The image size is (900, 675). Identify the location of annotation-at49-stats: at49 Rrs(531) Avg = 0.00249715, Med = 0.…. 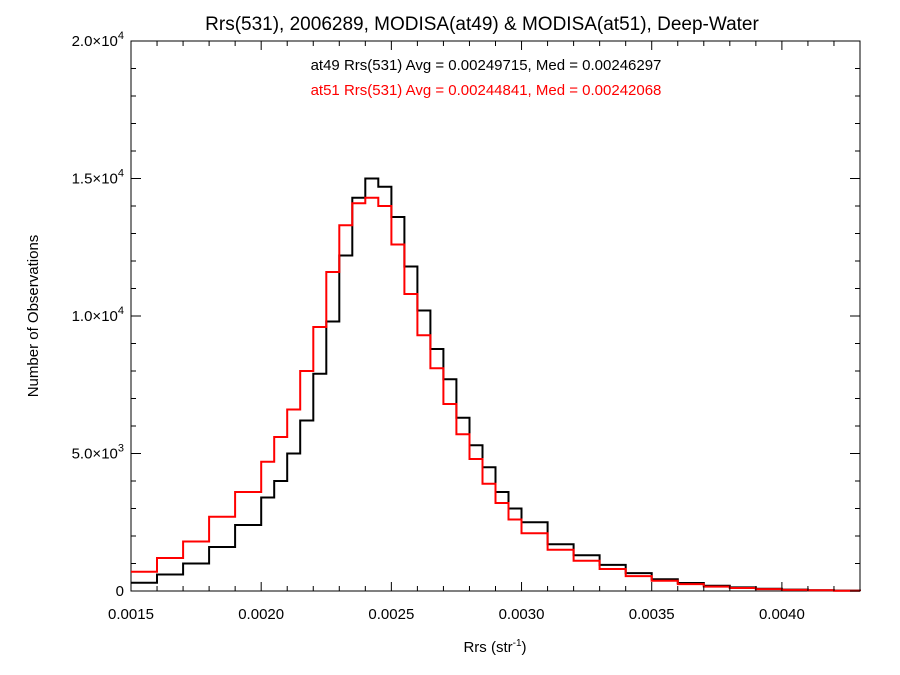
(486, 65).